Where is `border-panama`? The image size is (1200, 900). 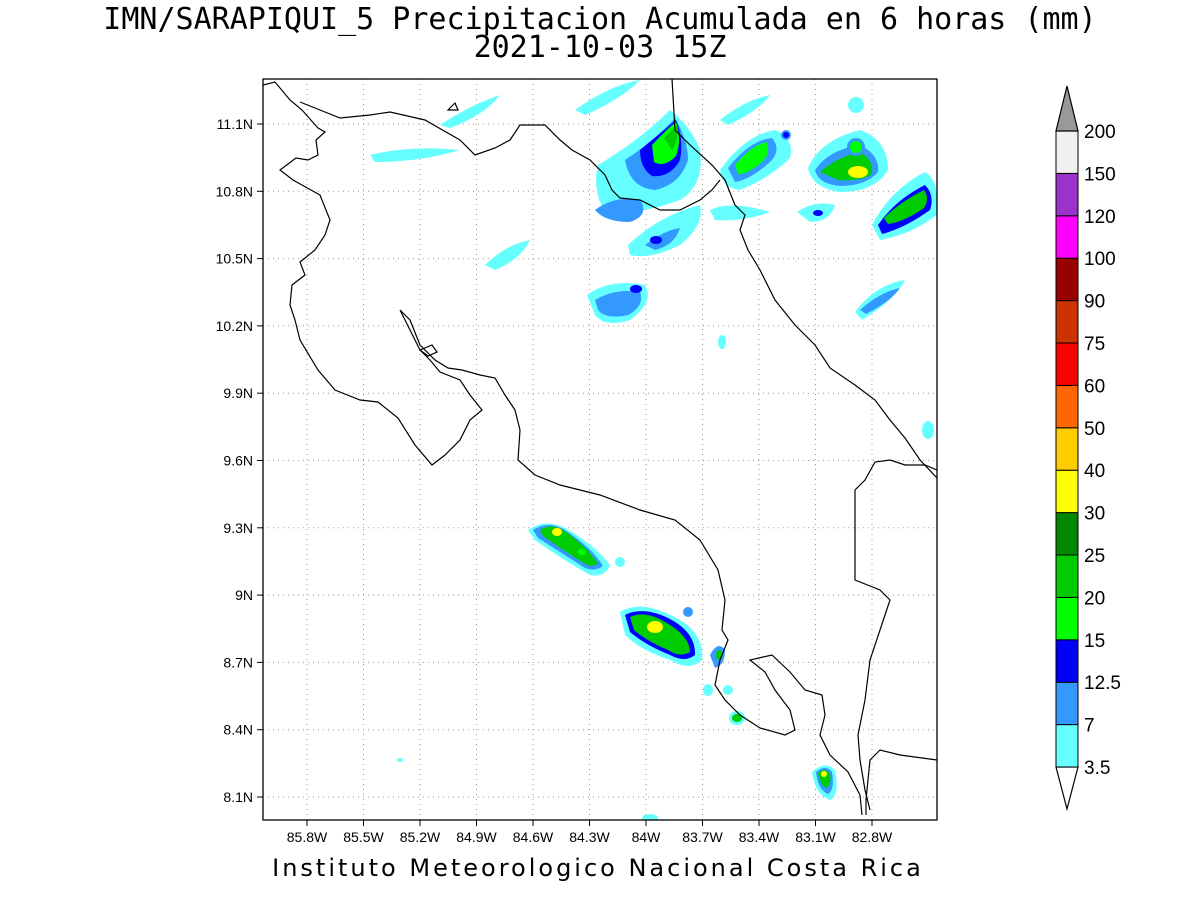
border-panama is located at coordinates (895, 635).